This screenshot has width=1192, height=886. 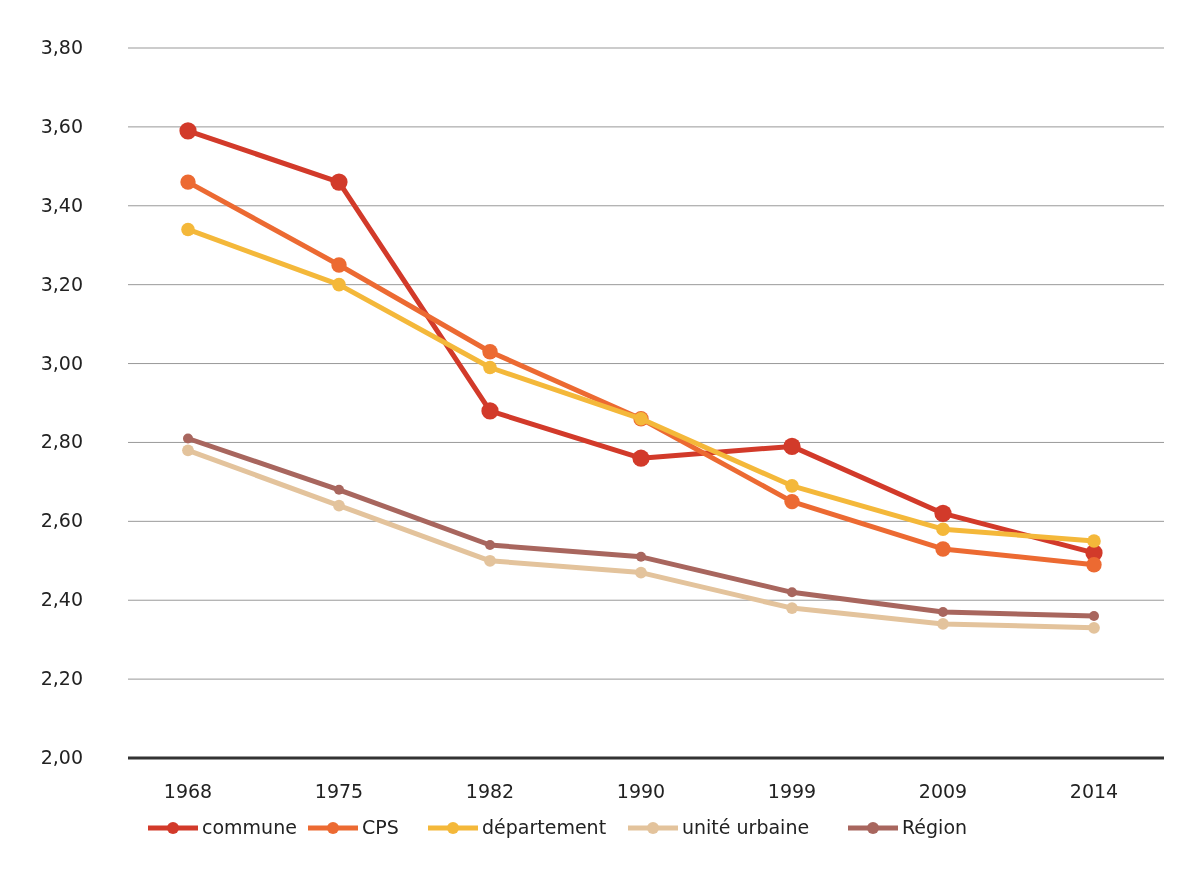 What do you see at coordinates (61, 204) in the screenshot?
I see `y-tick-label: 3,40` at bounding box center [61, 204].